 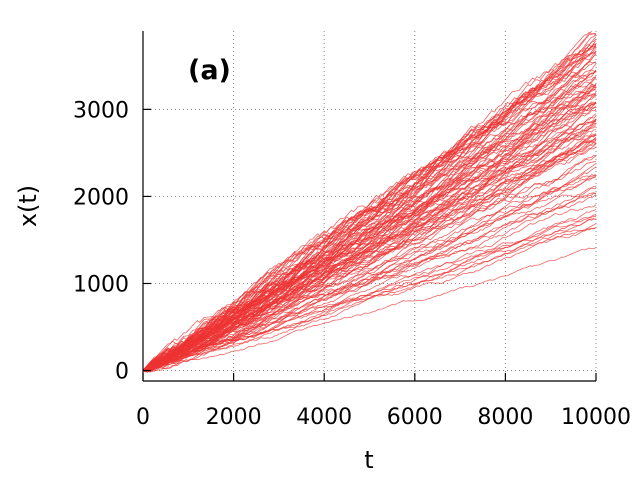 I want to click on x-tick-label: 10000, so click(x=596, y=417).